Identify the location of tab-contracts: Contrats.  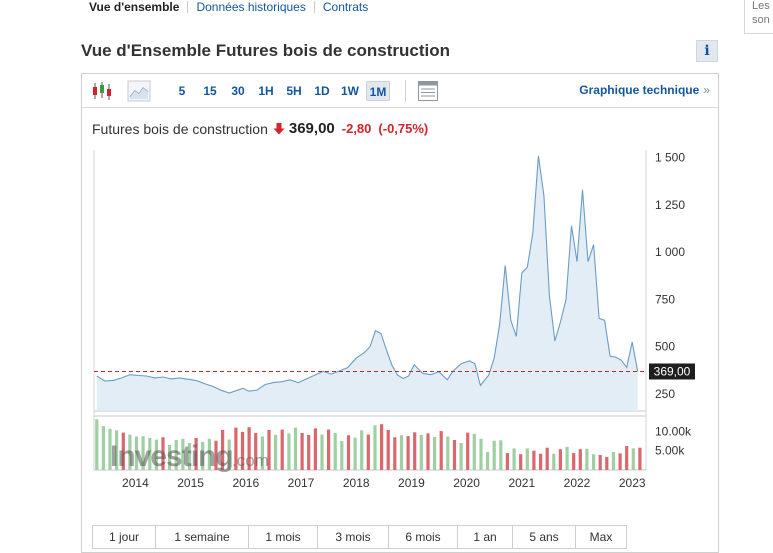
(344, 7).